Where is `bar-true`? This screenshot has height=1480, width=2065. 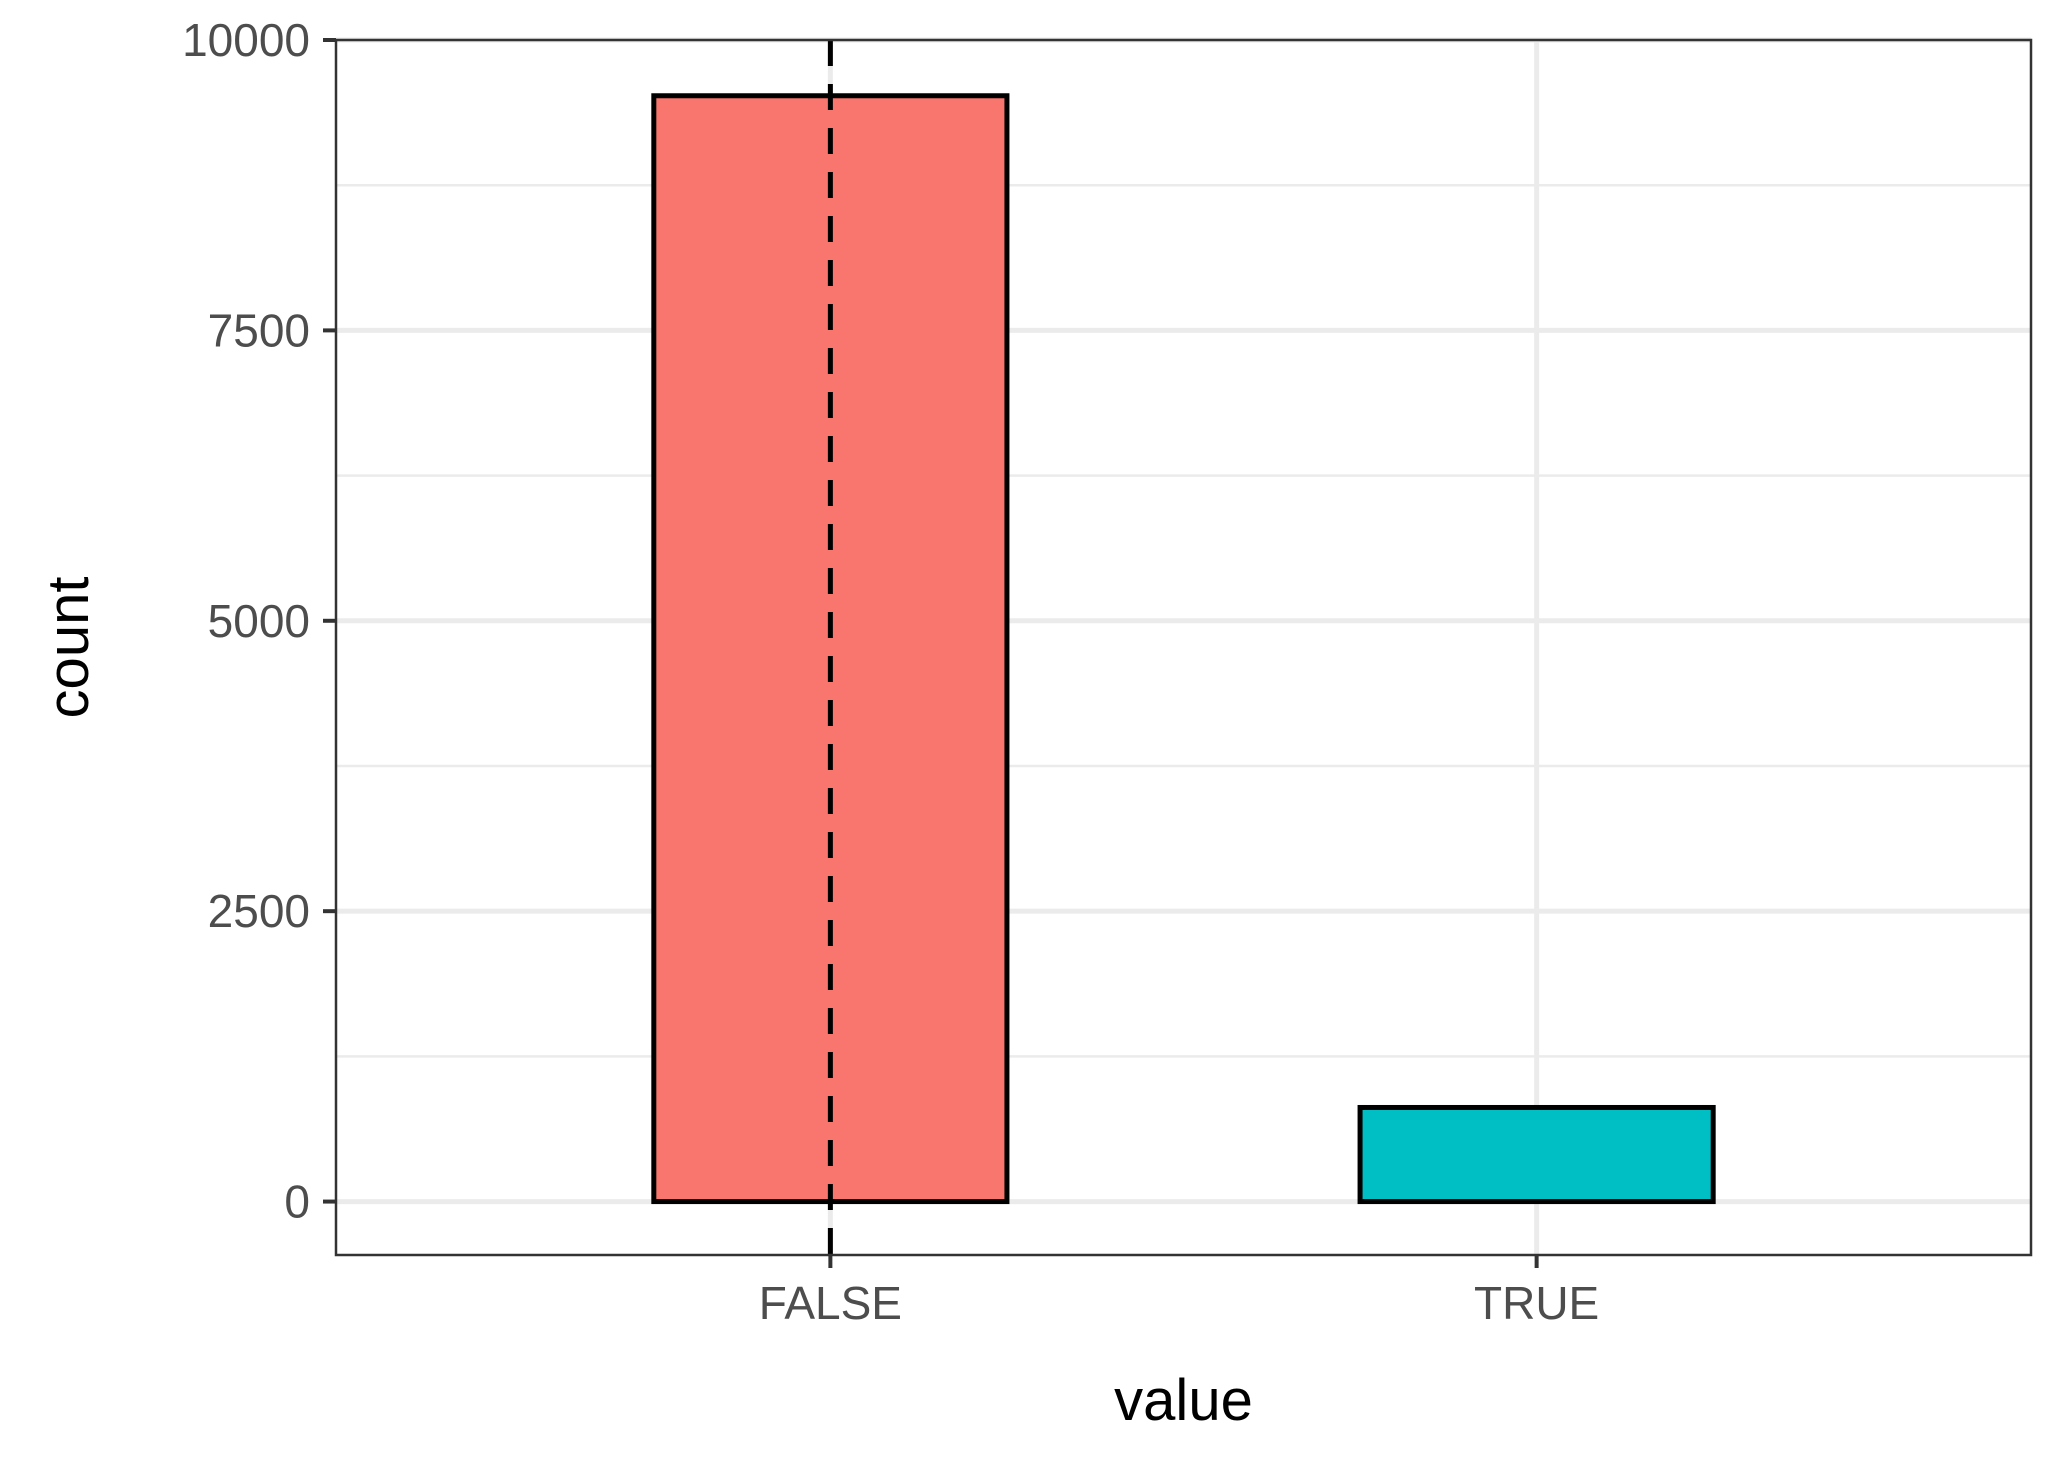
bar-true is located at coordinates (1536, 1154).